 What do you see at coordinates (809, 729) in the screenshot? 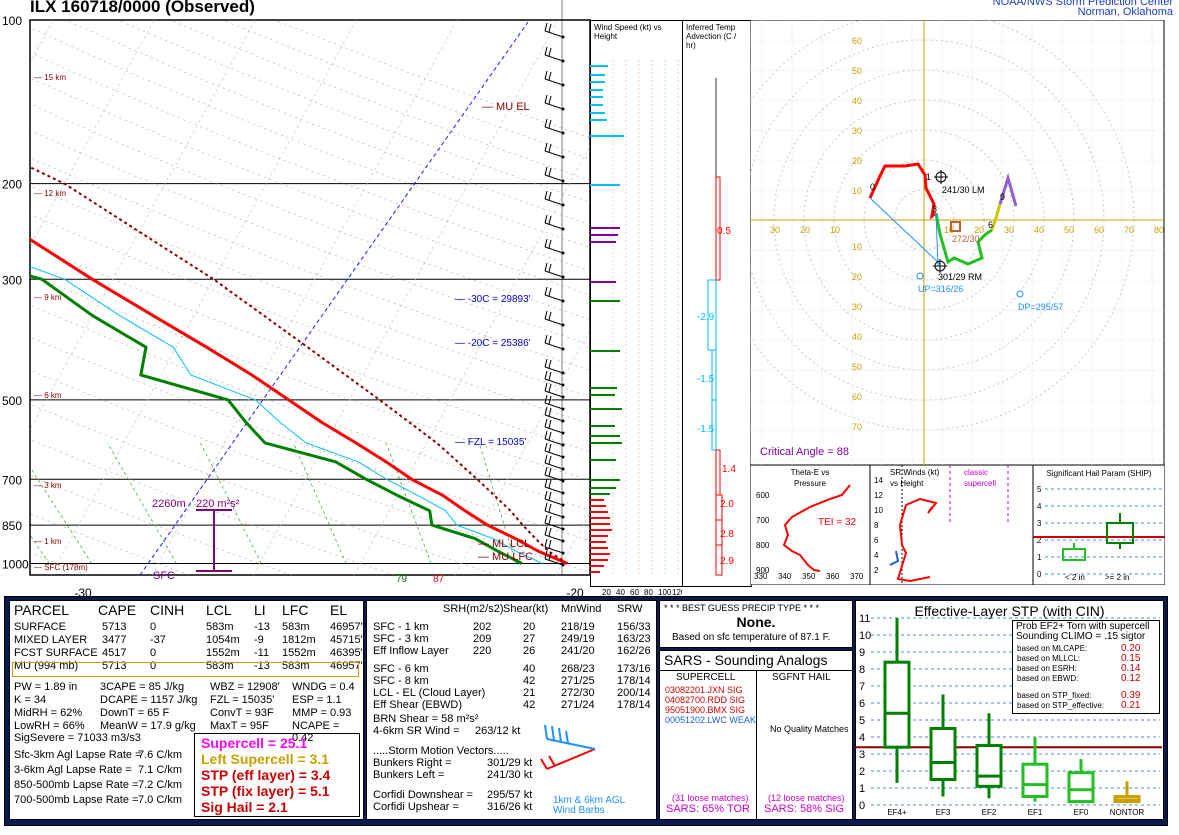
I see `sars-no-match: No Quality Matches` at bounding box center [809, 729].